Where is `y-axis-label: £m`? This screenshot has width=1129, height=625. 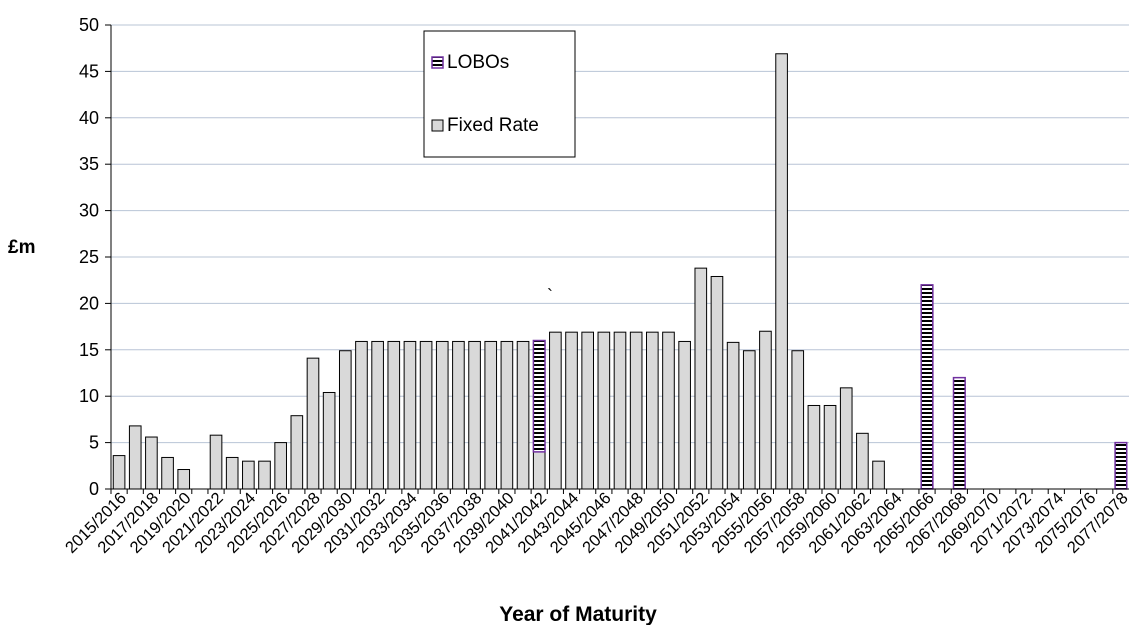 y-axis-label: £m is located at coordinates (21, 247).